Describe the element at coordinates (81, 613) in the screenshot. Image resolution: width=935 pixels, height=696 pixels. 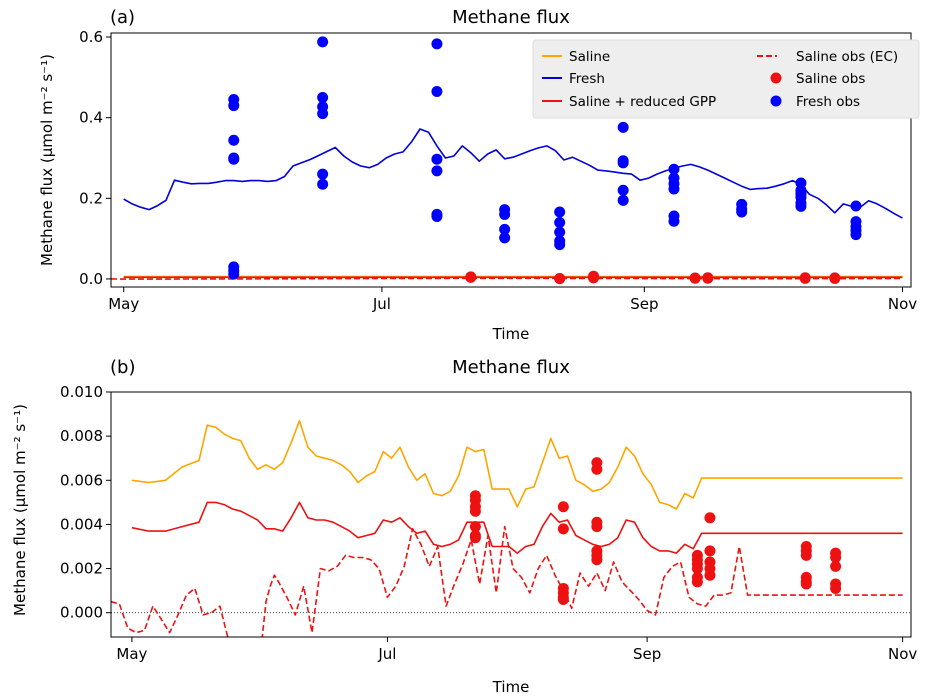
I see `panel-b-y-tick-label: 0.000` at that location.